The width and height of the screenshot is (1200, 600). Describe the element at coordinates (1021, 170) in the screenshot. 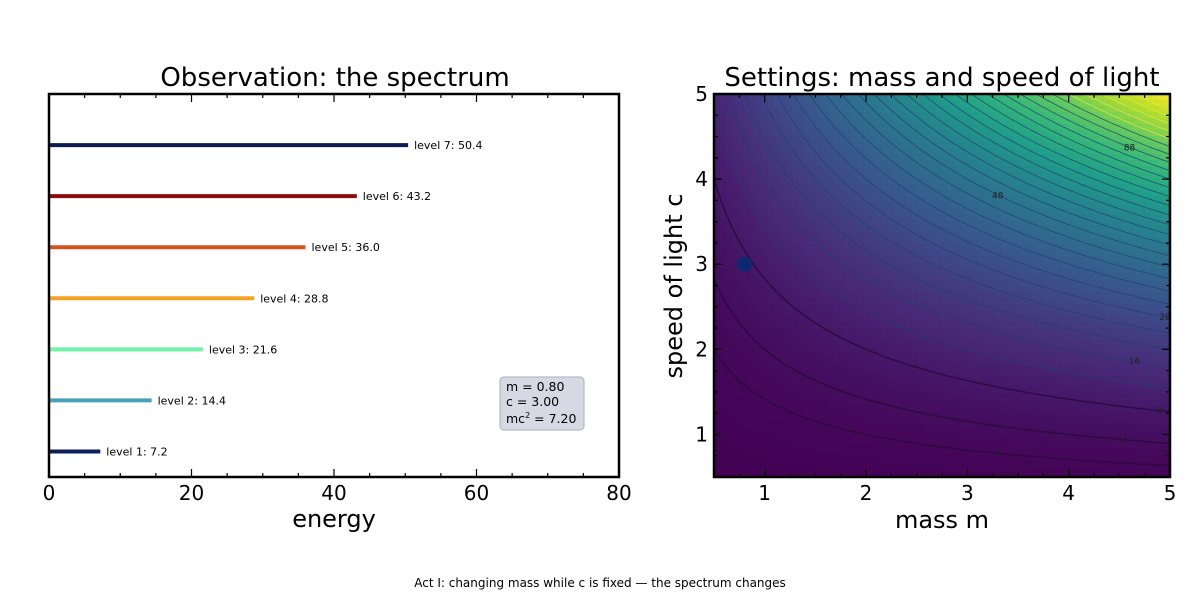

I see `contour-line` at that location.